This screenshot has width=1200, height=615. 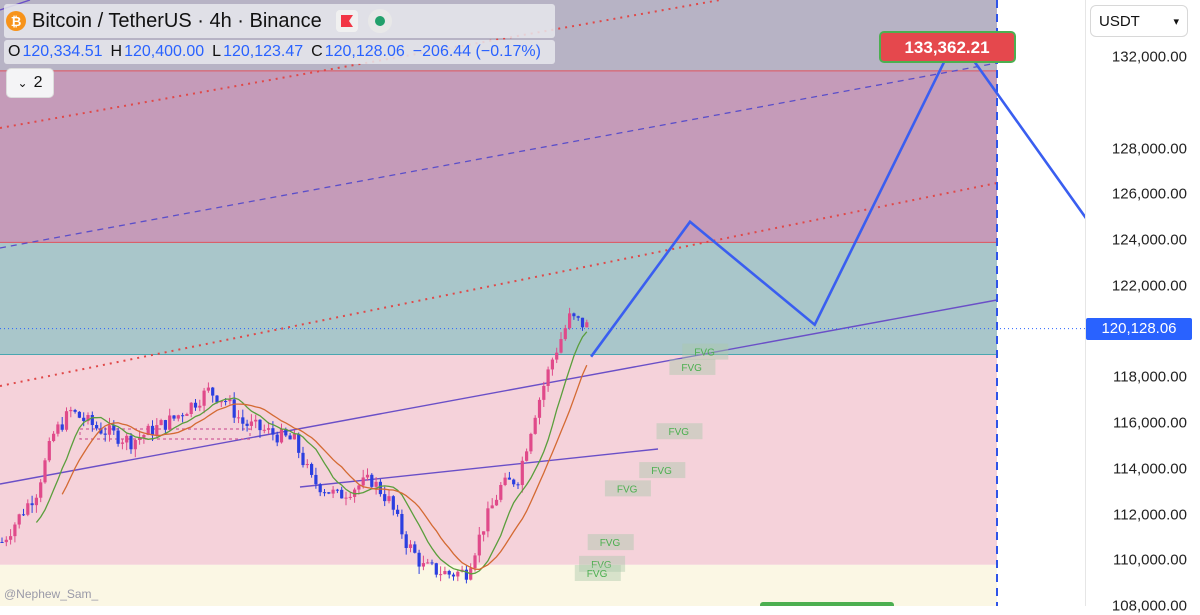 I want to click on open-label: O, so click(x=14, y=51).